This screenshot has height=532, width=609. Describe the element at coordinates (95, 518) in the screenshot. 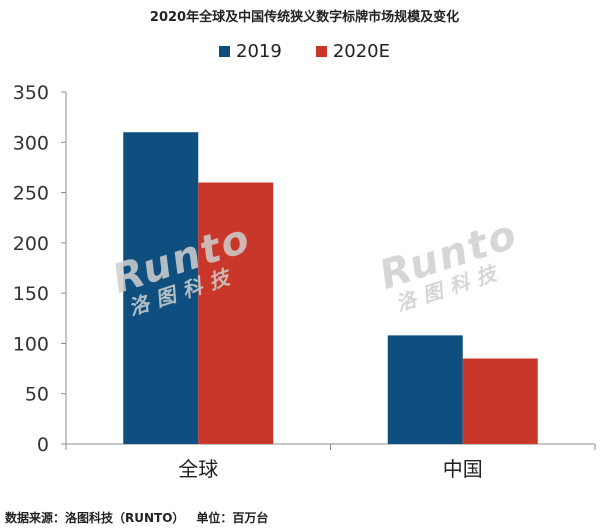

I see `source-text: 数据来源：洛图科技（RUNTO）` at that location.